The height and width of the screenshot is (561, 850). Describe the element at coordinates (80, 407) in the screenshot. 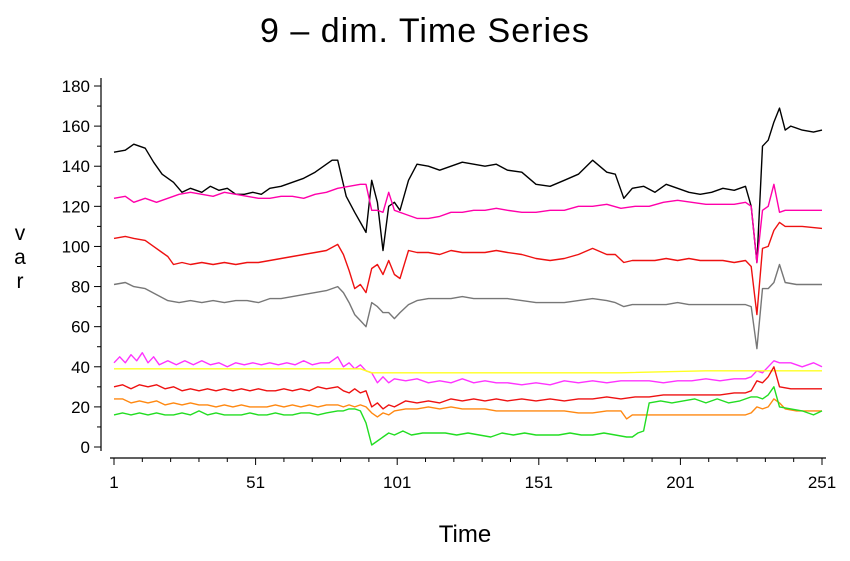

I see `y-tick-label: 20` at that location.